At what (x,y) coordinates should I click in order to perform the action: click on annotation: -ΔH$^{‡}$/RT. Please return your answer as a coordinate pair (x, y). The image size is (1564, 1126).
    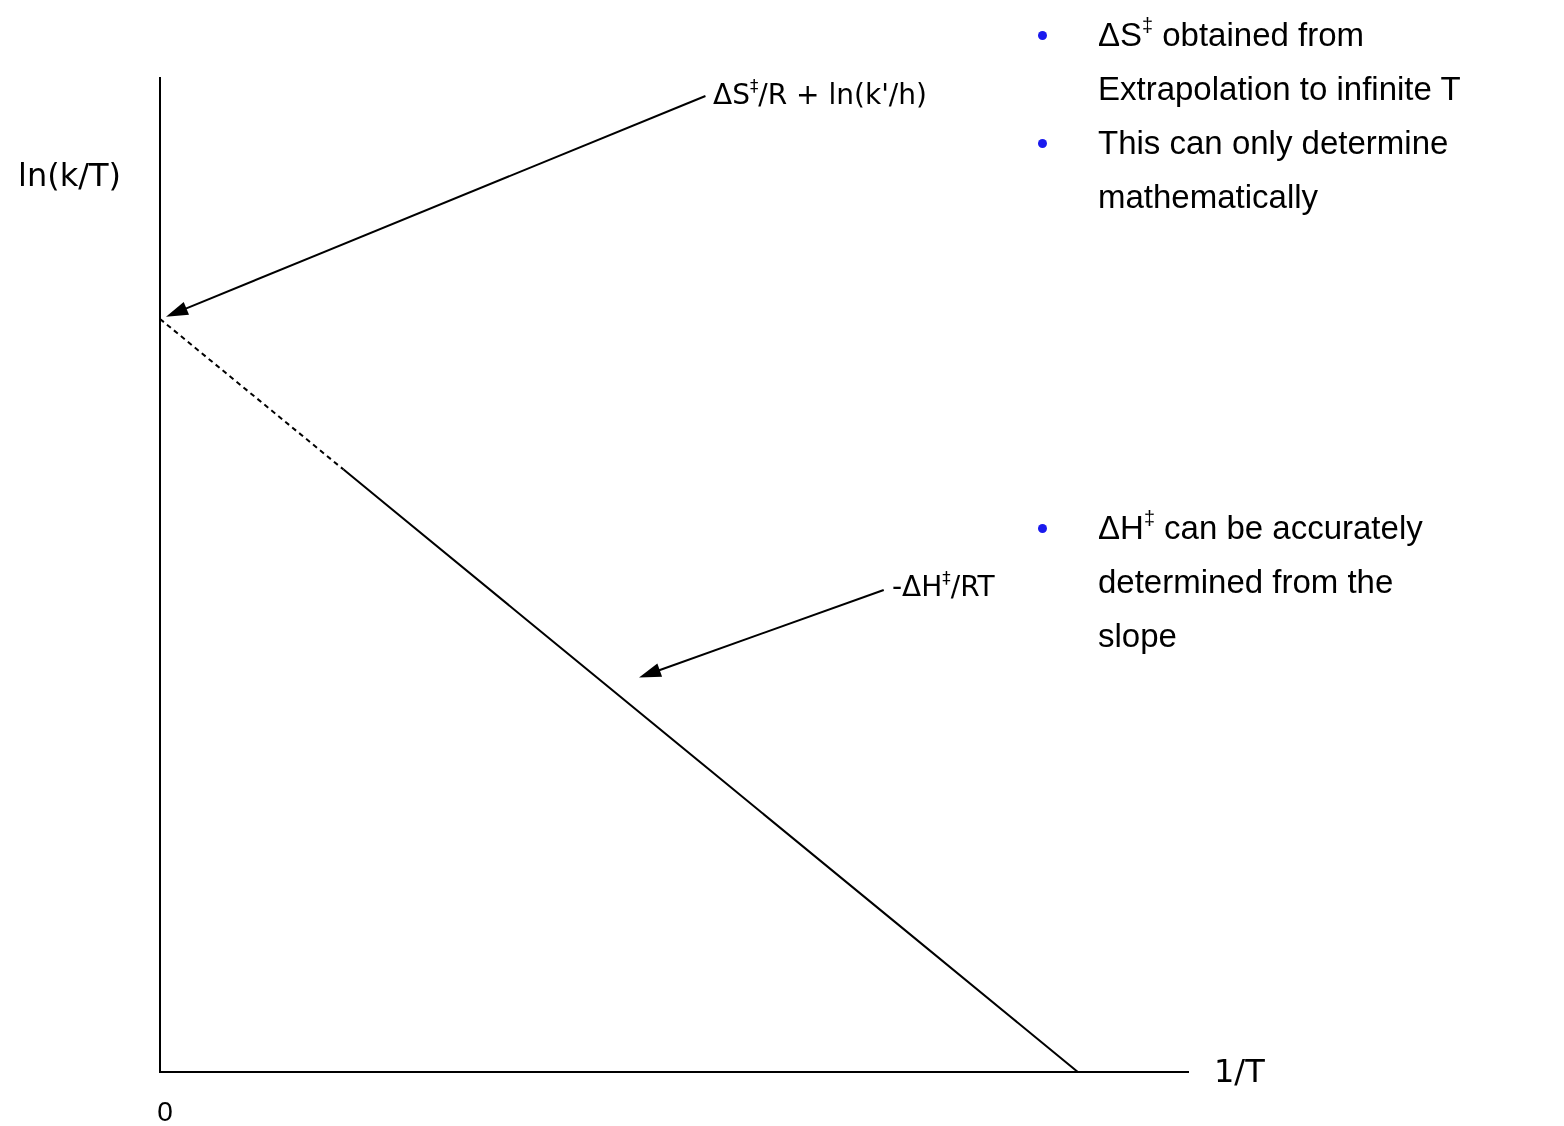
    Looking at the image, I should click on (943, 585).